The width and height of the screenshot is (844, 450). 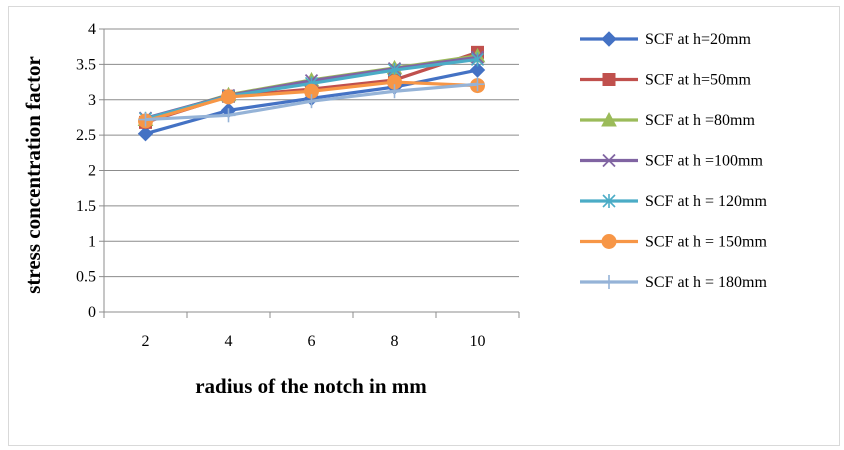 What do you see at coordinates (86, 135) in the screenshot?
I see `y-tick-label: 2.5` at bounding box center [86, 135].